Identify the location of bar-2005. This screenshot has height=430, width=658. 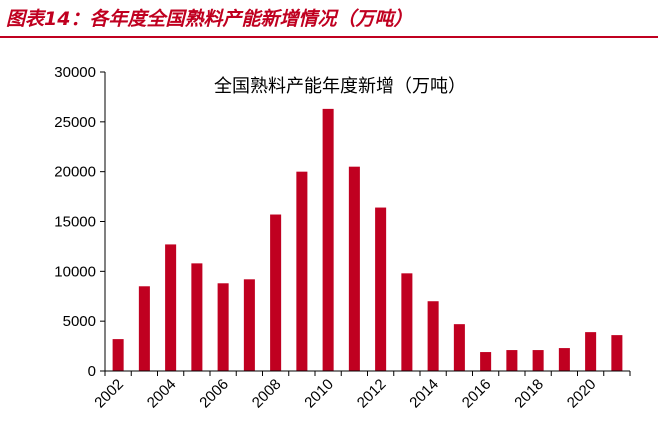
(197, 317).